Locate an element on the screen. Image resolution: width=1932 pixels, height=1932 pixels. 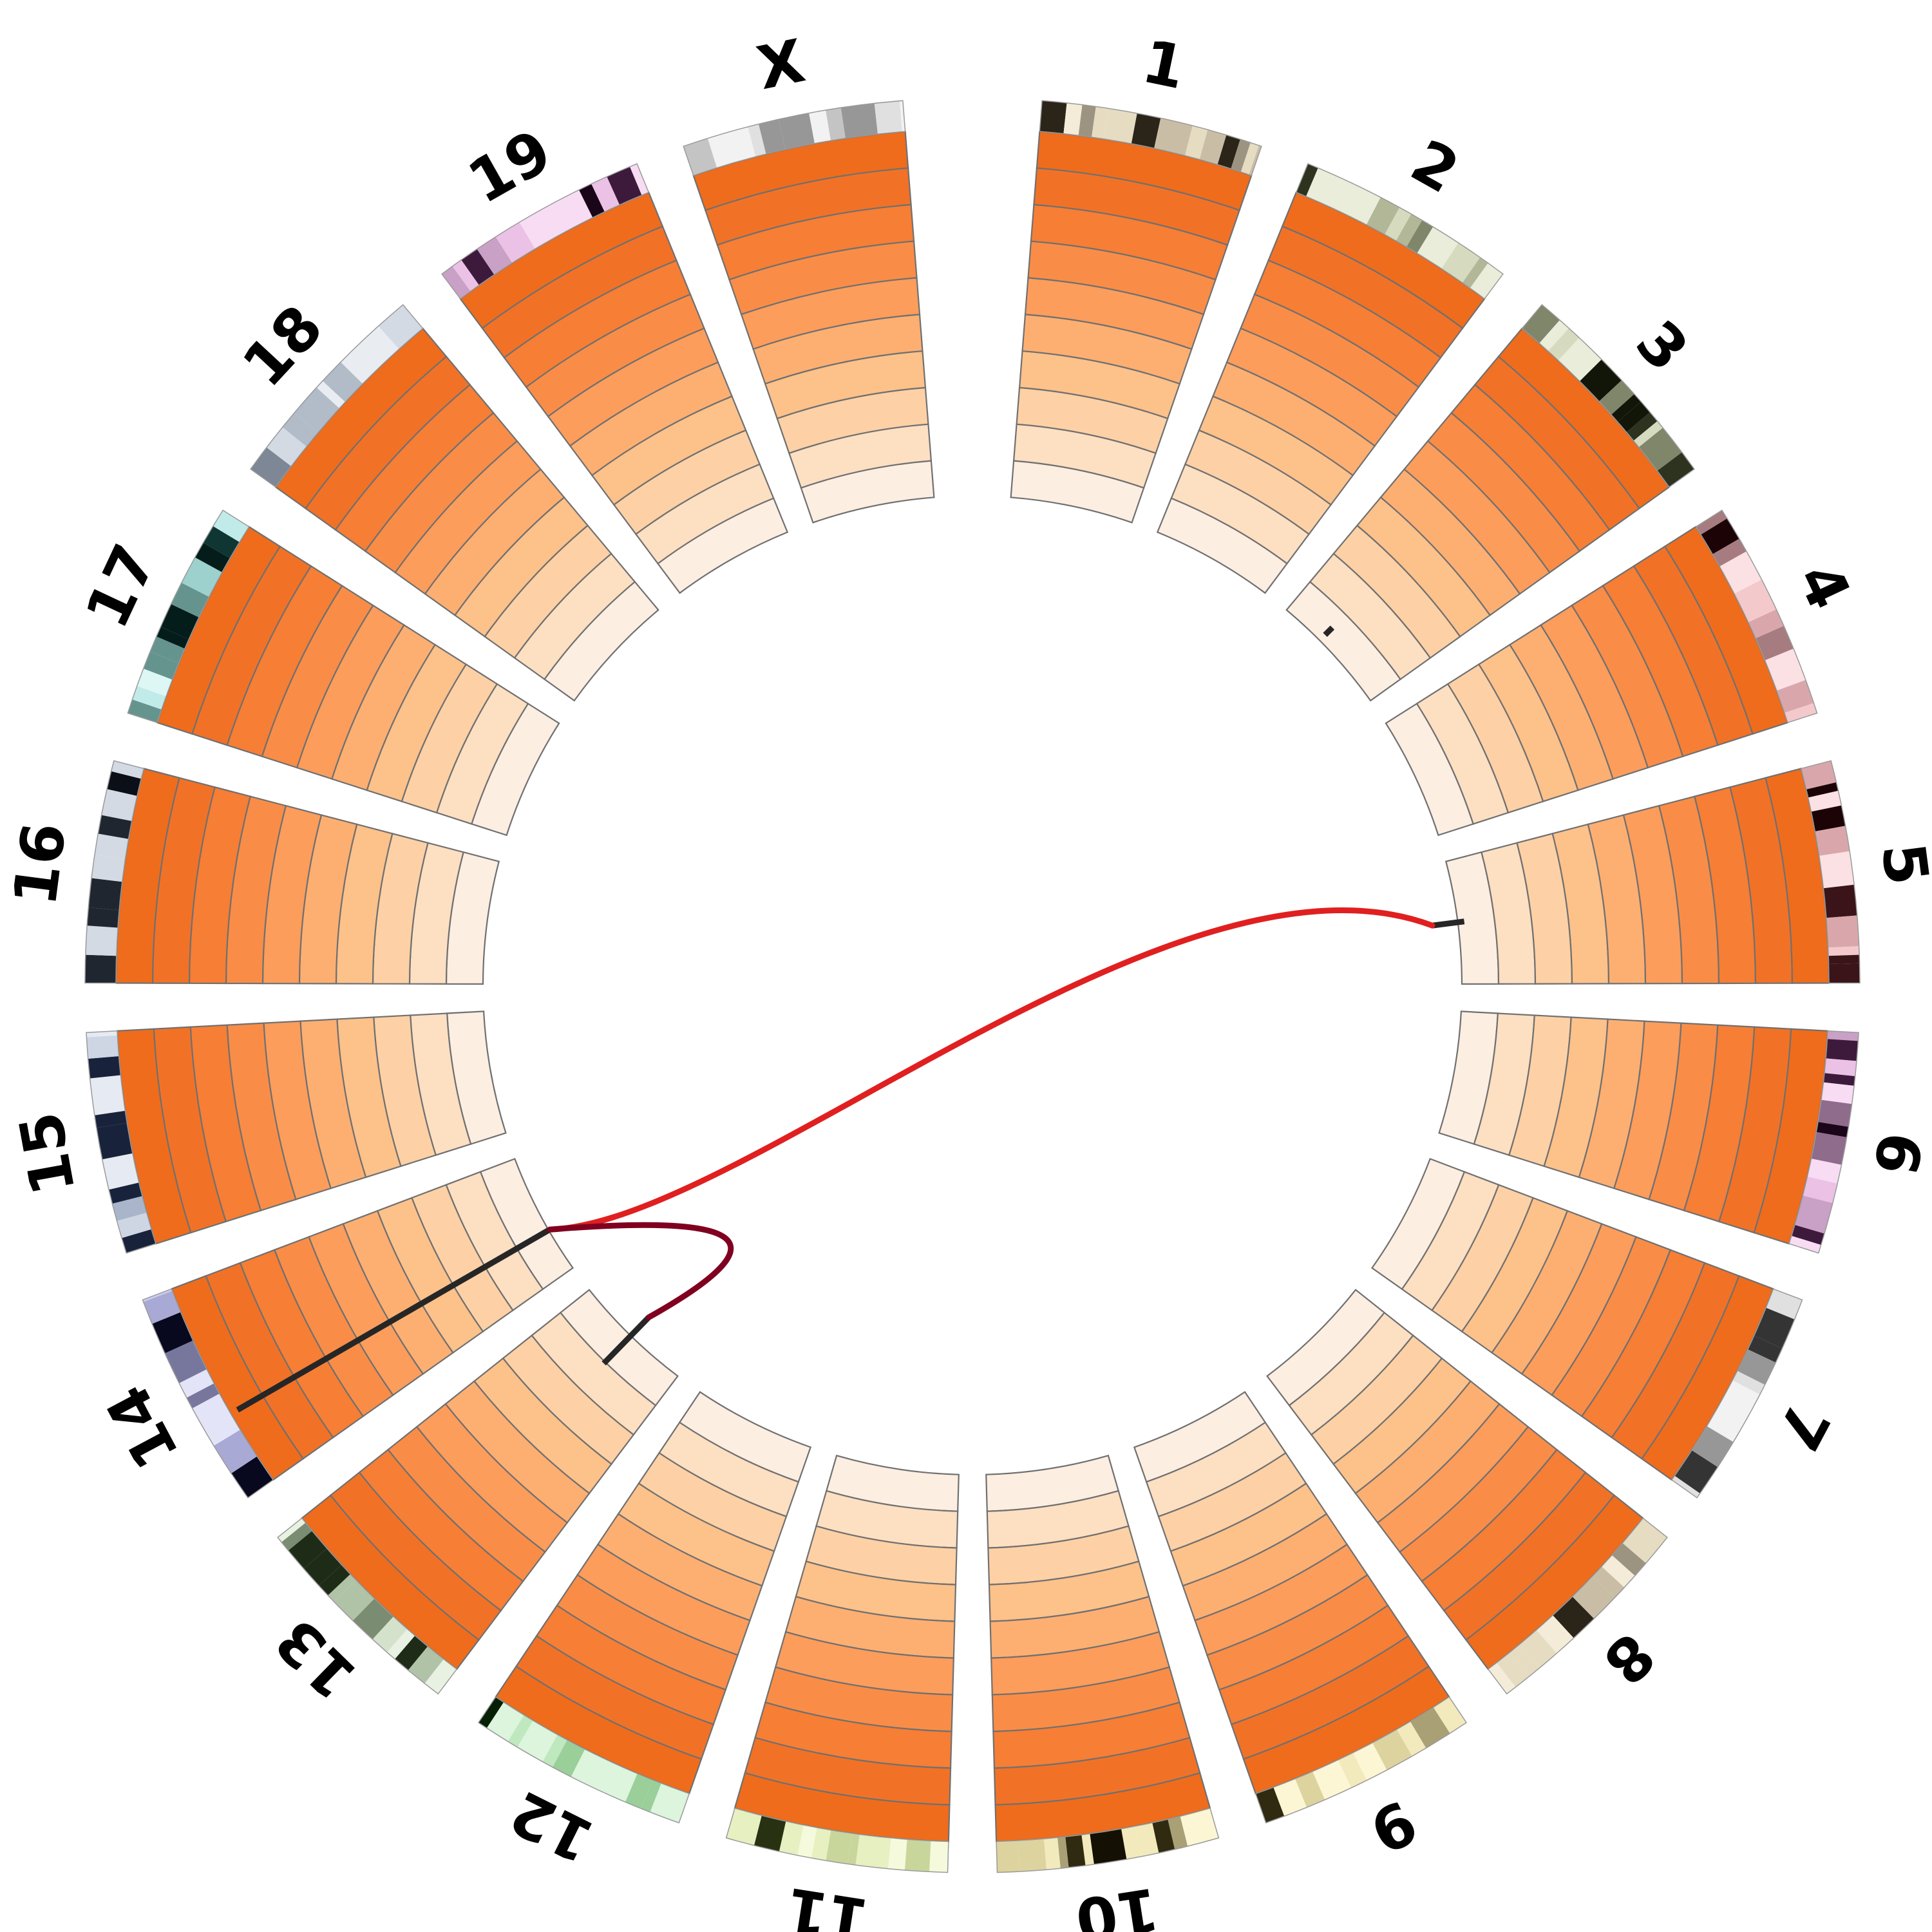
ideogram-chr3 is located at coordinates (1608, 396).